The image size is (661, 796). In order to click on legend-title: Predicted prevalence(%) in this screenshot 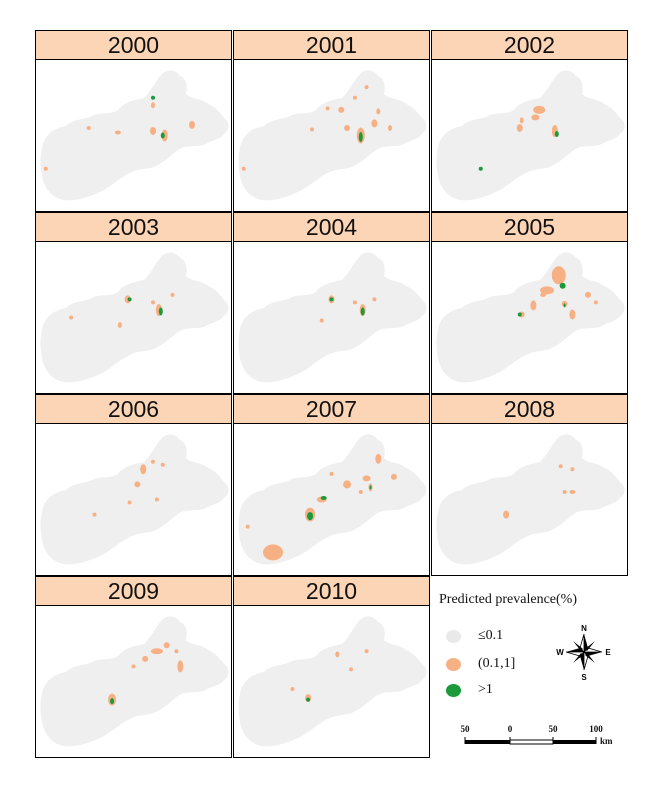, I will do `click(508, 599)`.